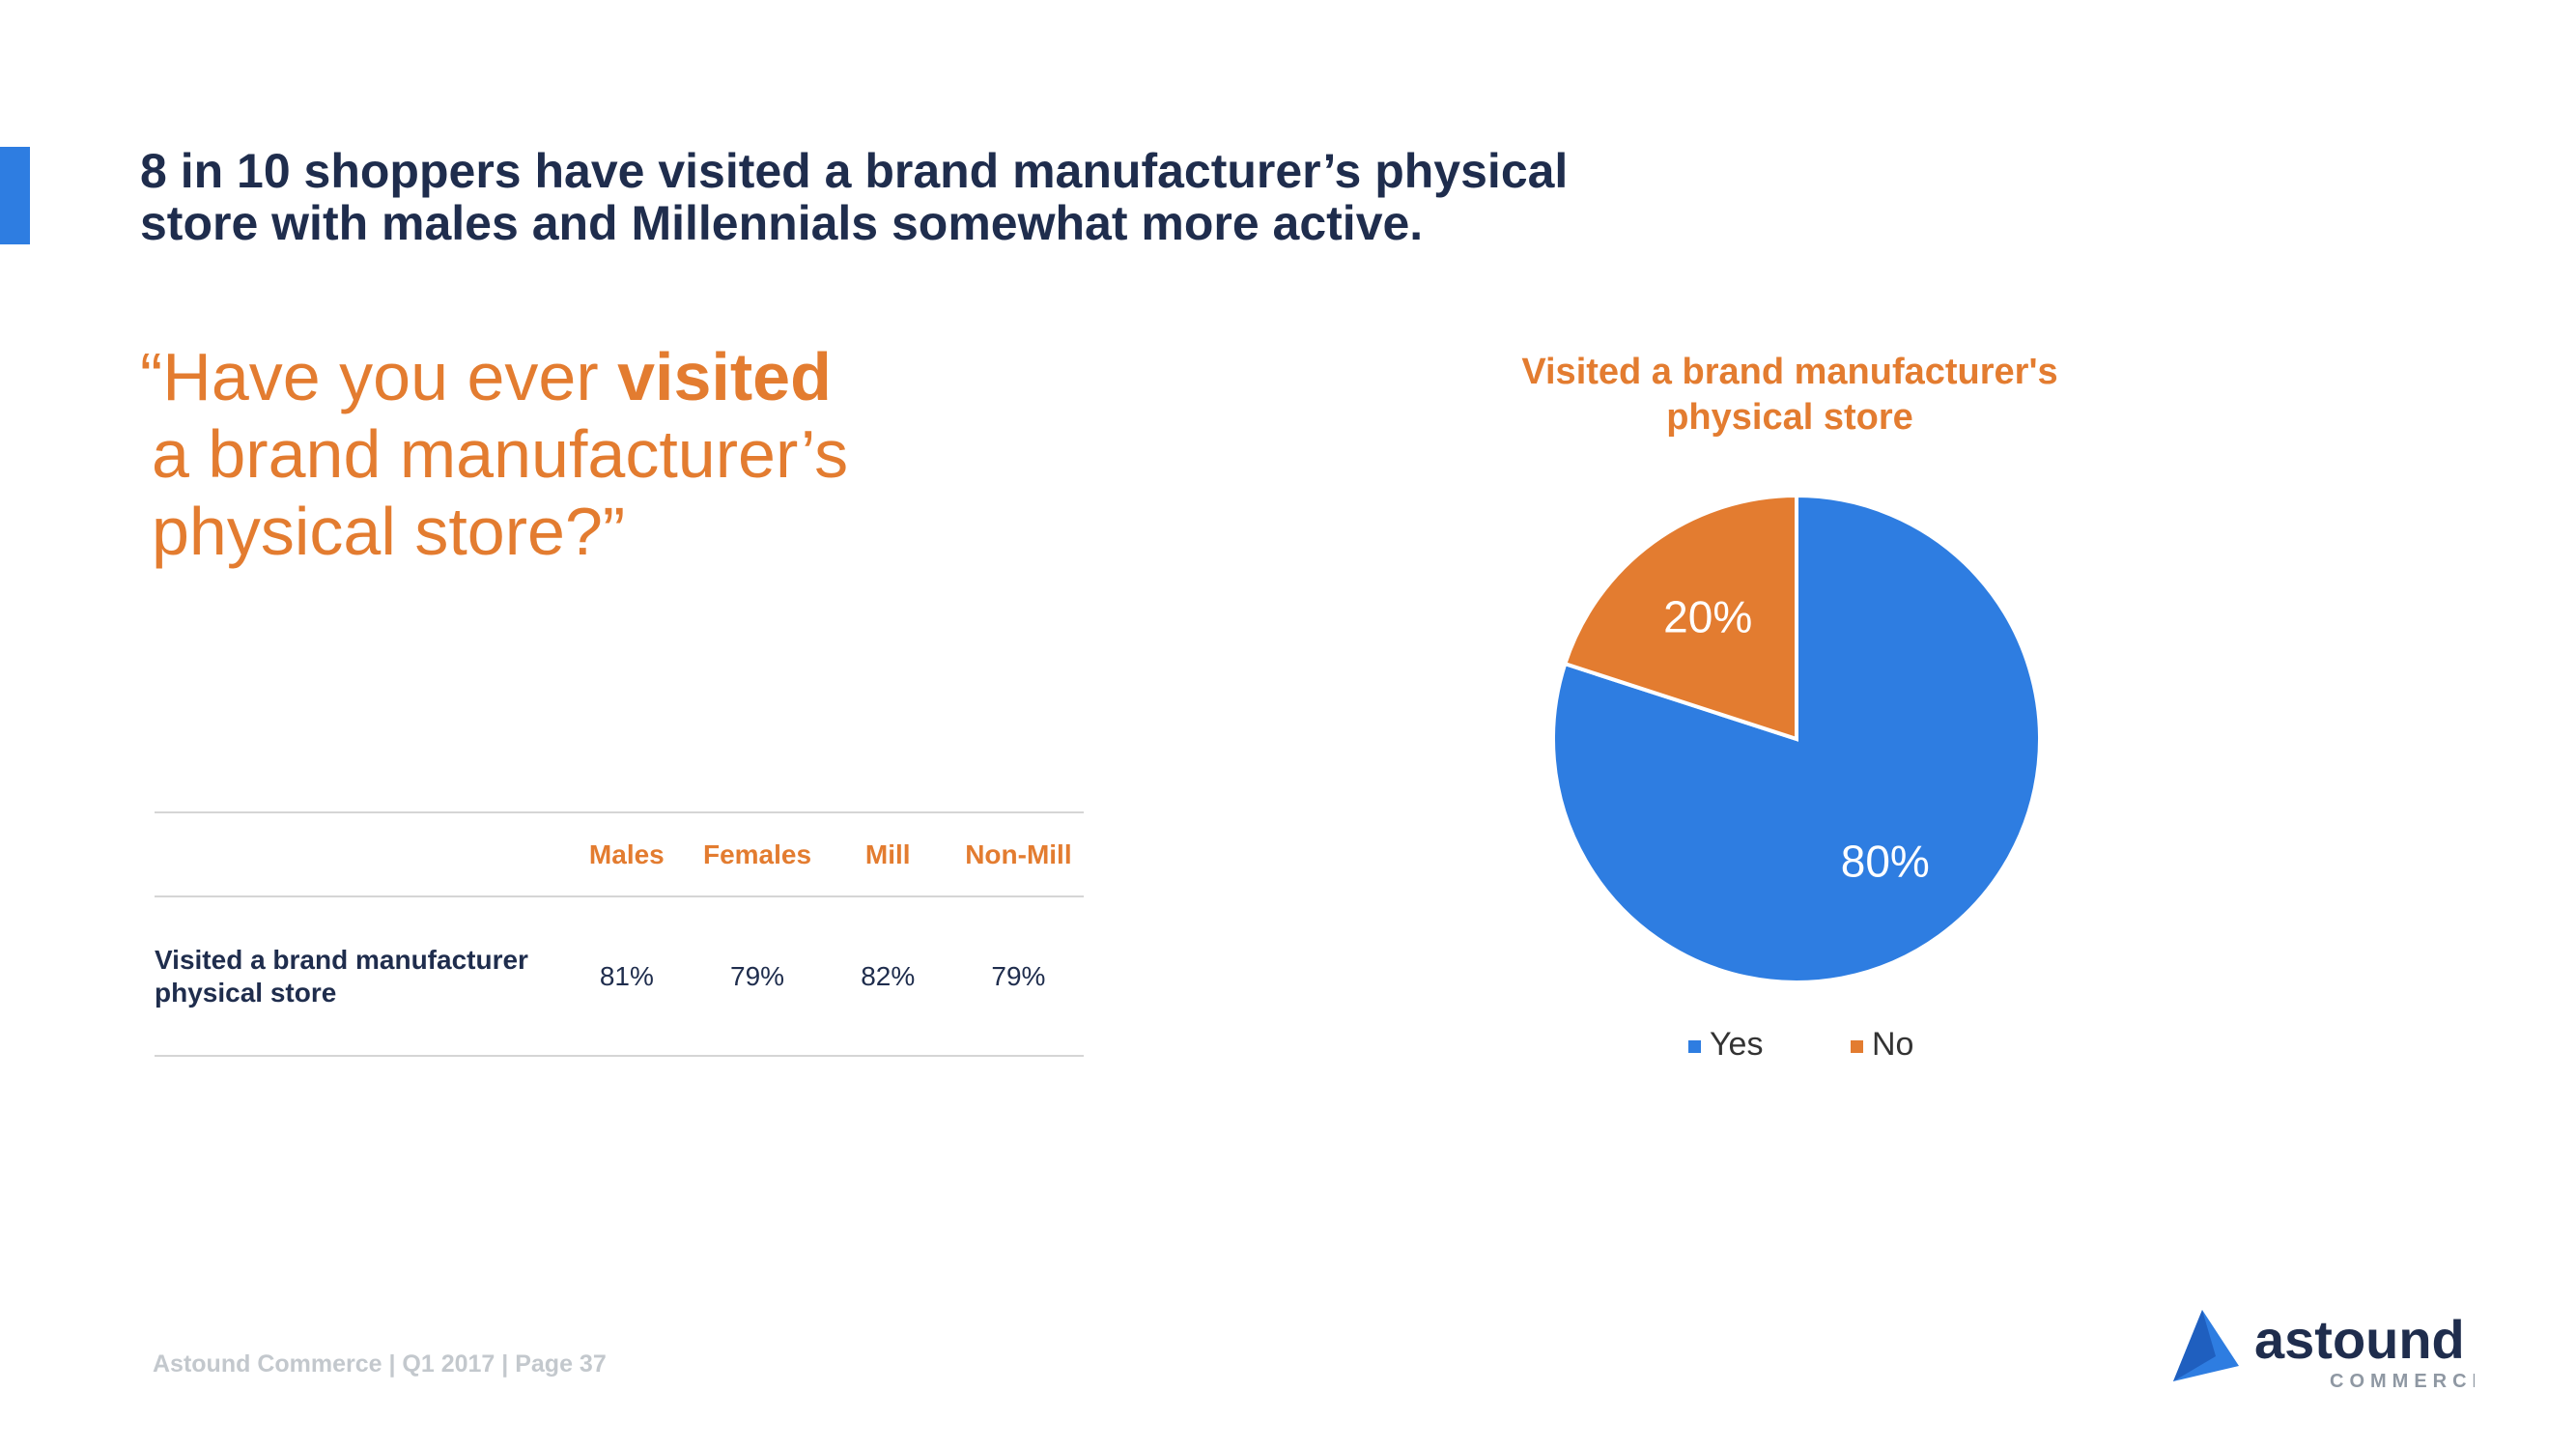  What do you see at coordinates (500, 454) in the screenshot?
I see `survey-question-line-2: a brand manufacturer’s` at bounding box center [500, 454].